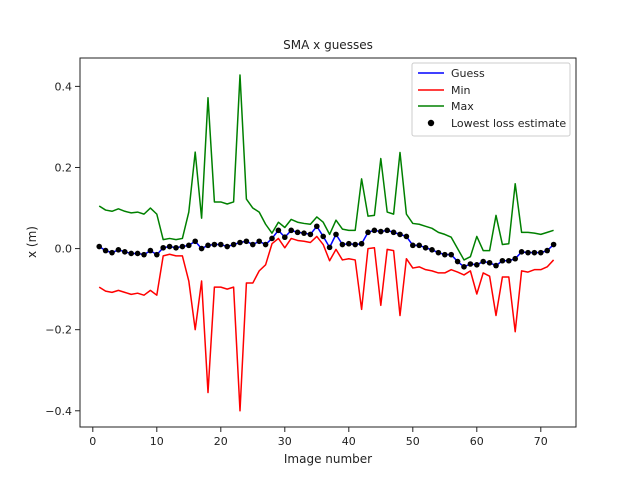  Describe the element at coordinates (32, 242) in the screenshot. I see `y-axis-label: x (m)` at that location.